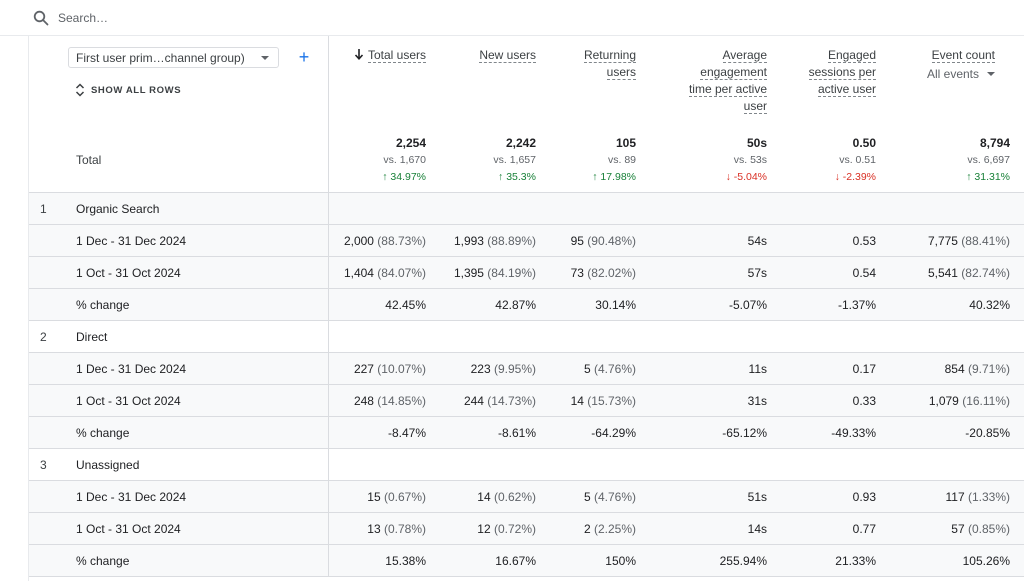  Describe the element at coordinates (405, 561) in the screenshot. I see `table-cell: 15.38%` at that location.